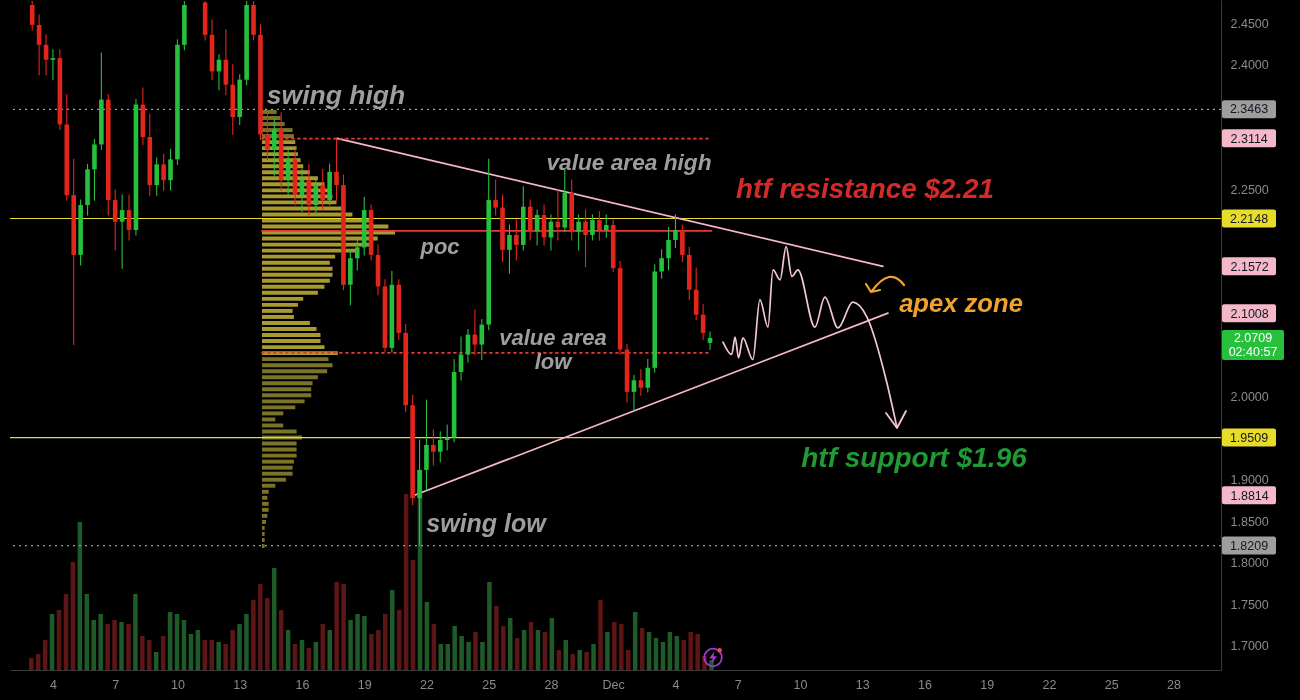 The image size is (1300, 700). I want to click on annotation: swing low, so click(487, 523).